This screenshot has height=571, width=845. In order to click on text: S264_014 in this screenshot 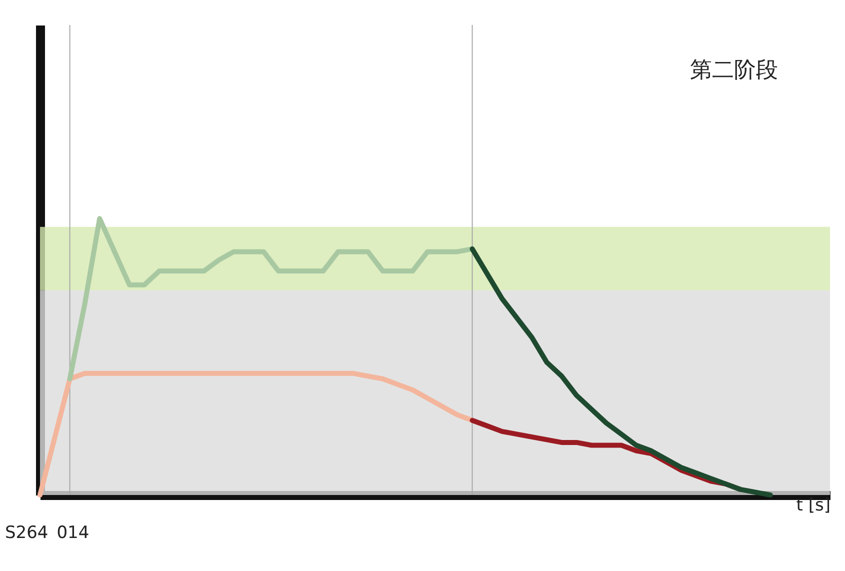, I will do `click(47, 533)`.